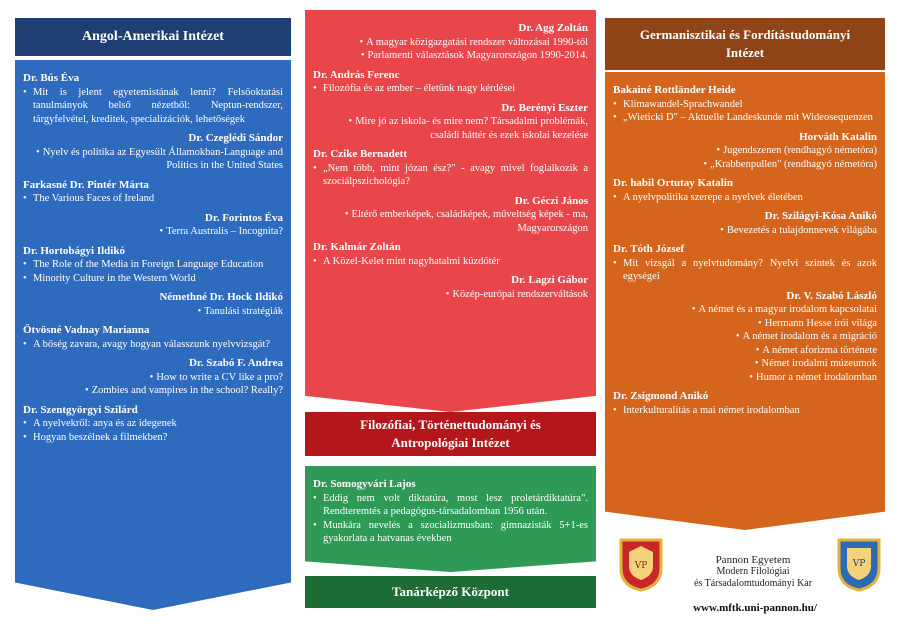  I want to click on lecturer-name: Horváth Katalin, so click(838, 136).